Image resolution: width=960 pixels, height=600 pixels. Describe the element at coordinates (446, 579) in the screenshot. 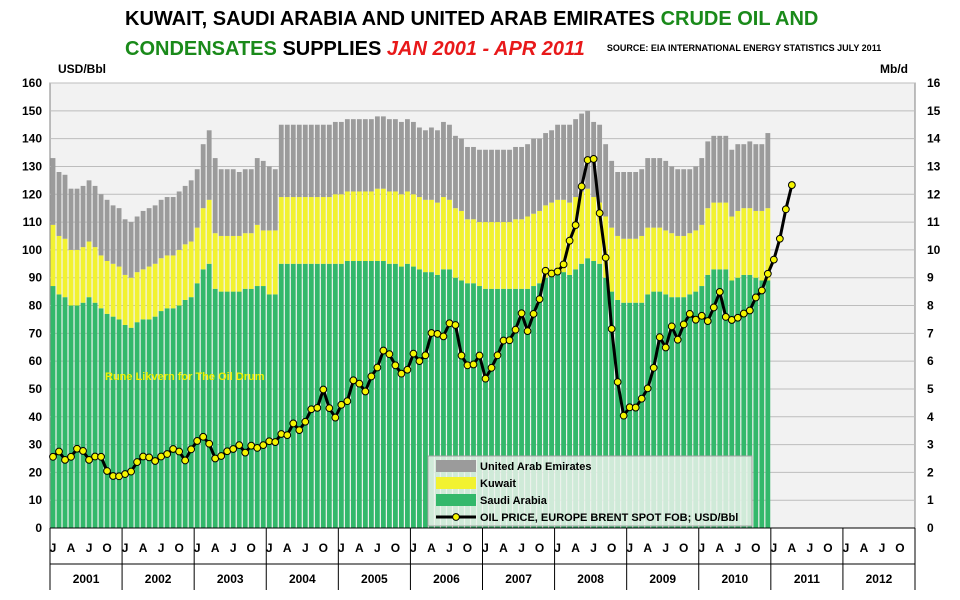

I see `x-year-label: 2006` at that location.